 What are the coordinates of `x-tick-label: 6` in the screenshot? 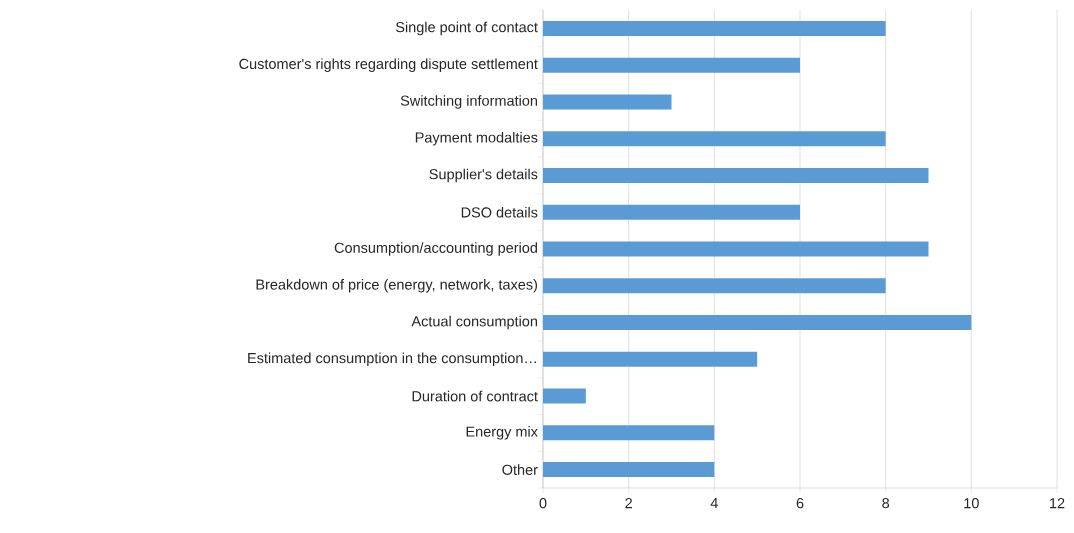 It's located at (800, 503).